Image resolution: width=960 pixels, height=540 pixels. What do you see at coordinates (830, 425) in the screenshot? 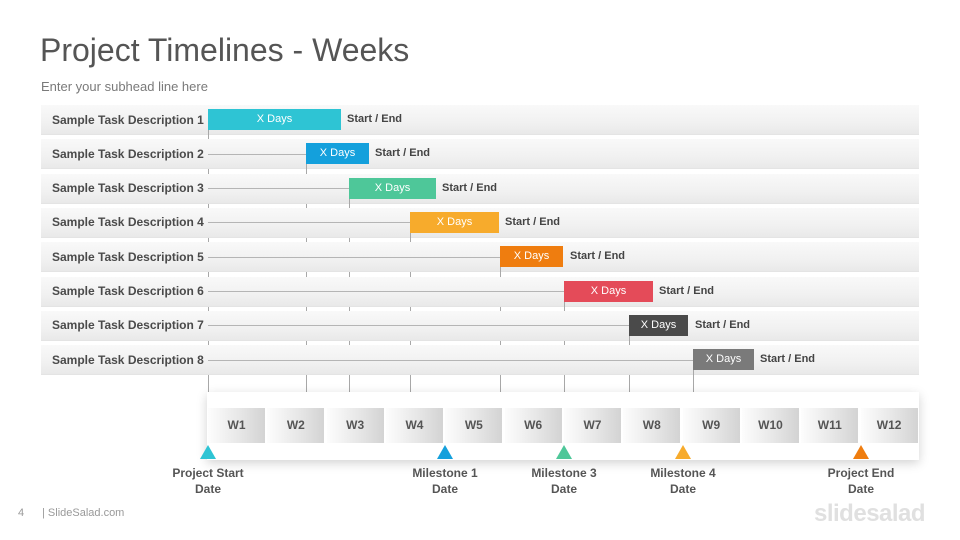
I see `week-label: W11` at bounding box center [830, 425].